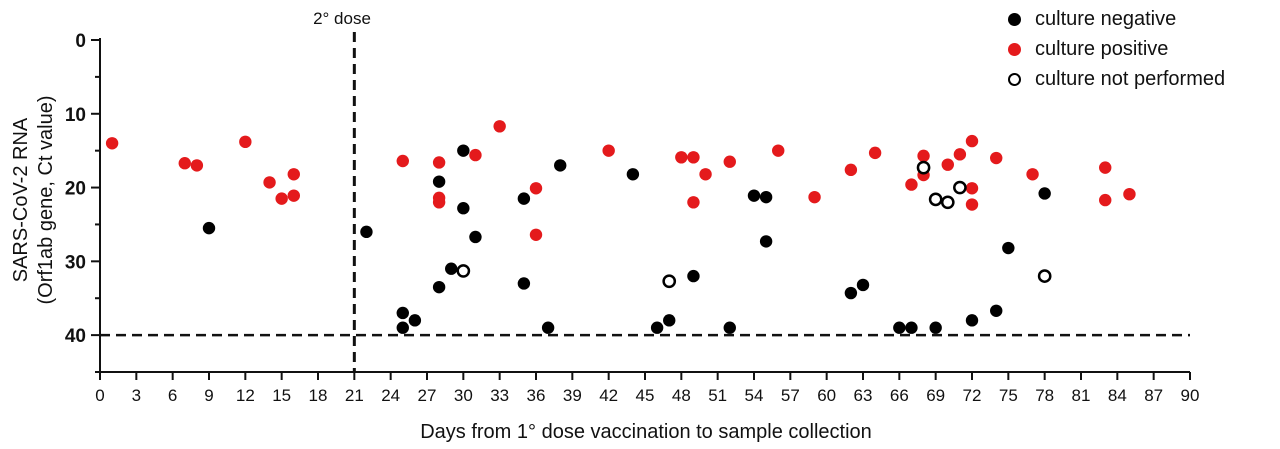 This screenshot has height=449, width=1280. Describe the element at coordinates (899, 395) in the screenshot. I see `x-tick-label: 66` at that location.